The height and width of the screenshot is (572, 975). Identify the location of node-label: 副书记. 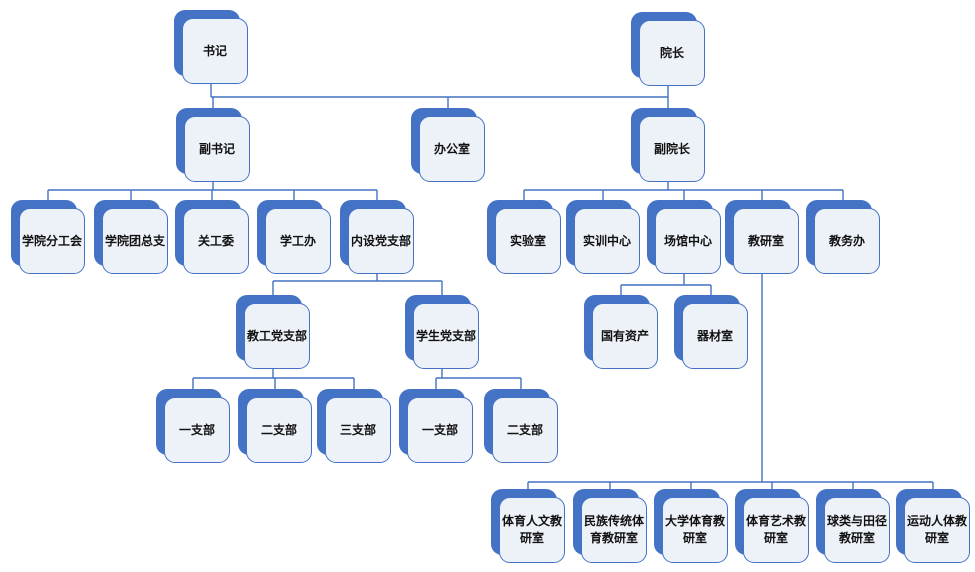
(216, 148).